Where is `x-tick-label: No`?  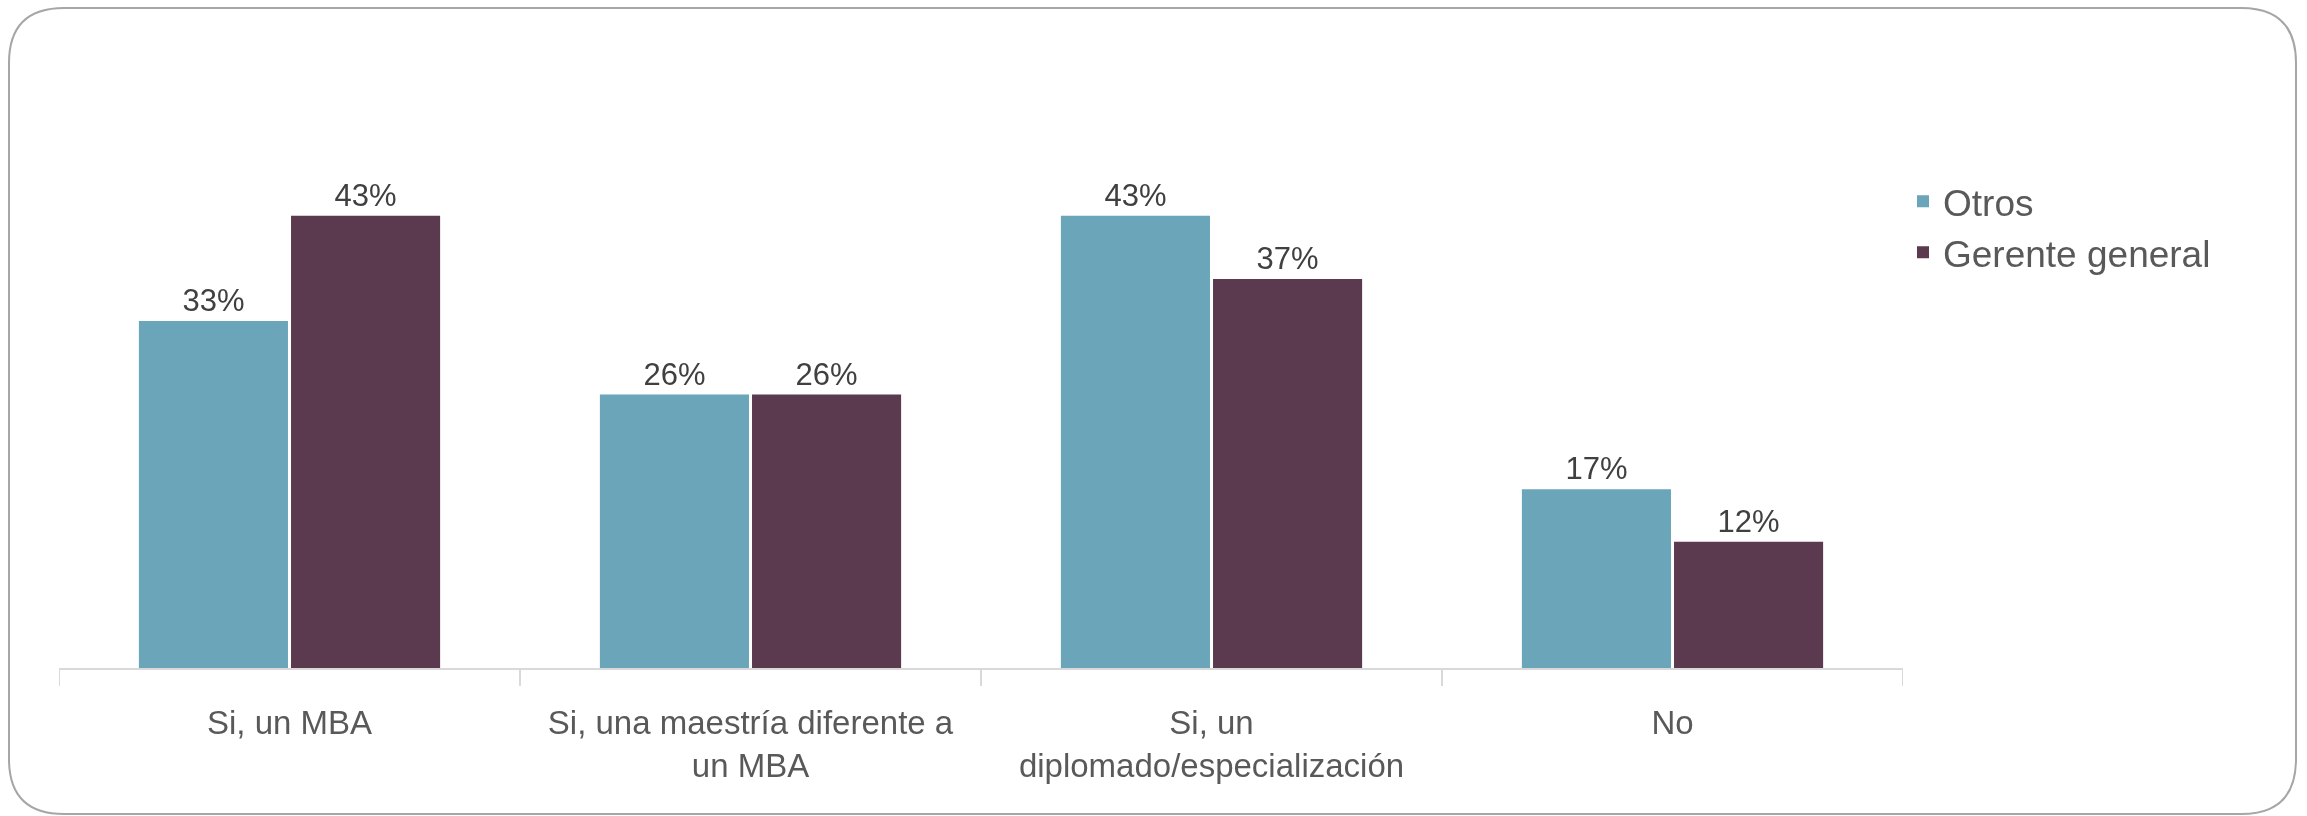
x-tick-label: No is located at coordinates (1672, 722).